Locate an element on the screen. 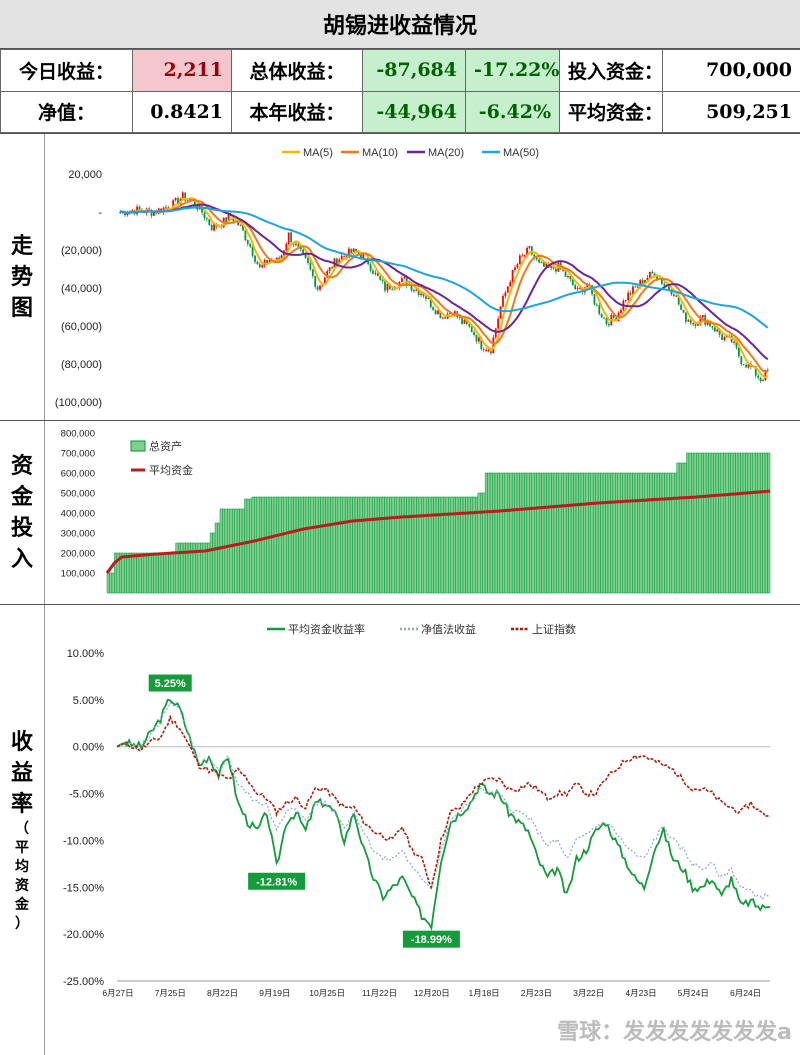 The width and height of the screenshot is (800, 1055). invest-value: 700,000 is located at coordinates (731, 71).